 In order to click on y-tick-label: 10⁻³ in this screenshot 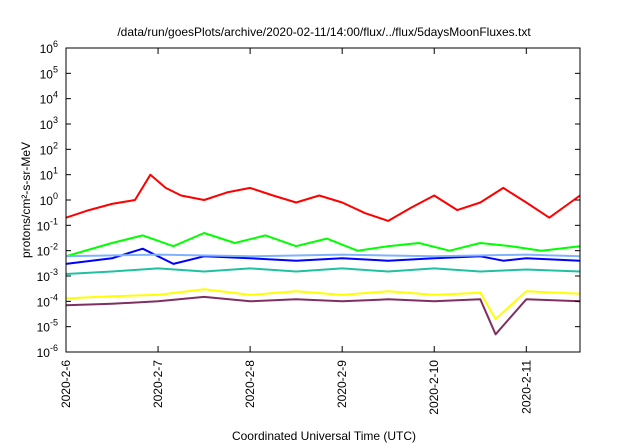, I will do `click(47, 275)`.